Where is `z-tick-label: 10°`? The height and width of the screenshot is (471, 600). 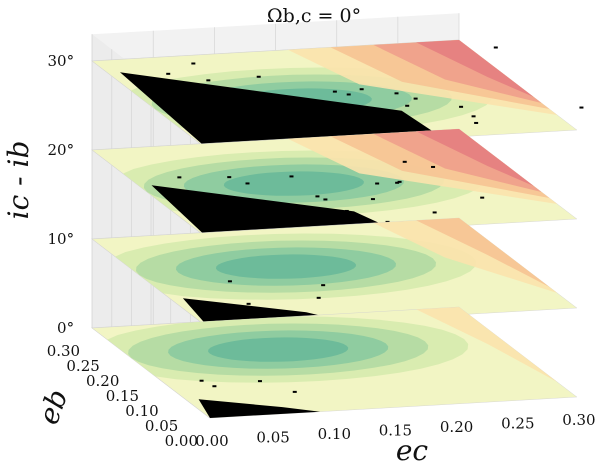
z-tick-label: 10° is located at coordinates (61, 239).